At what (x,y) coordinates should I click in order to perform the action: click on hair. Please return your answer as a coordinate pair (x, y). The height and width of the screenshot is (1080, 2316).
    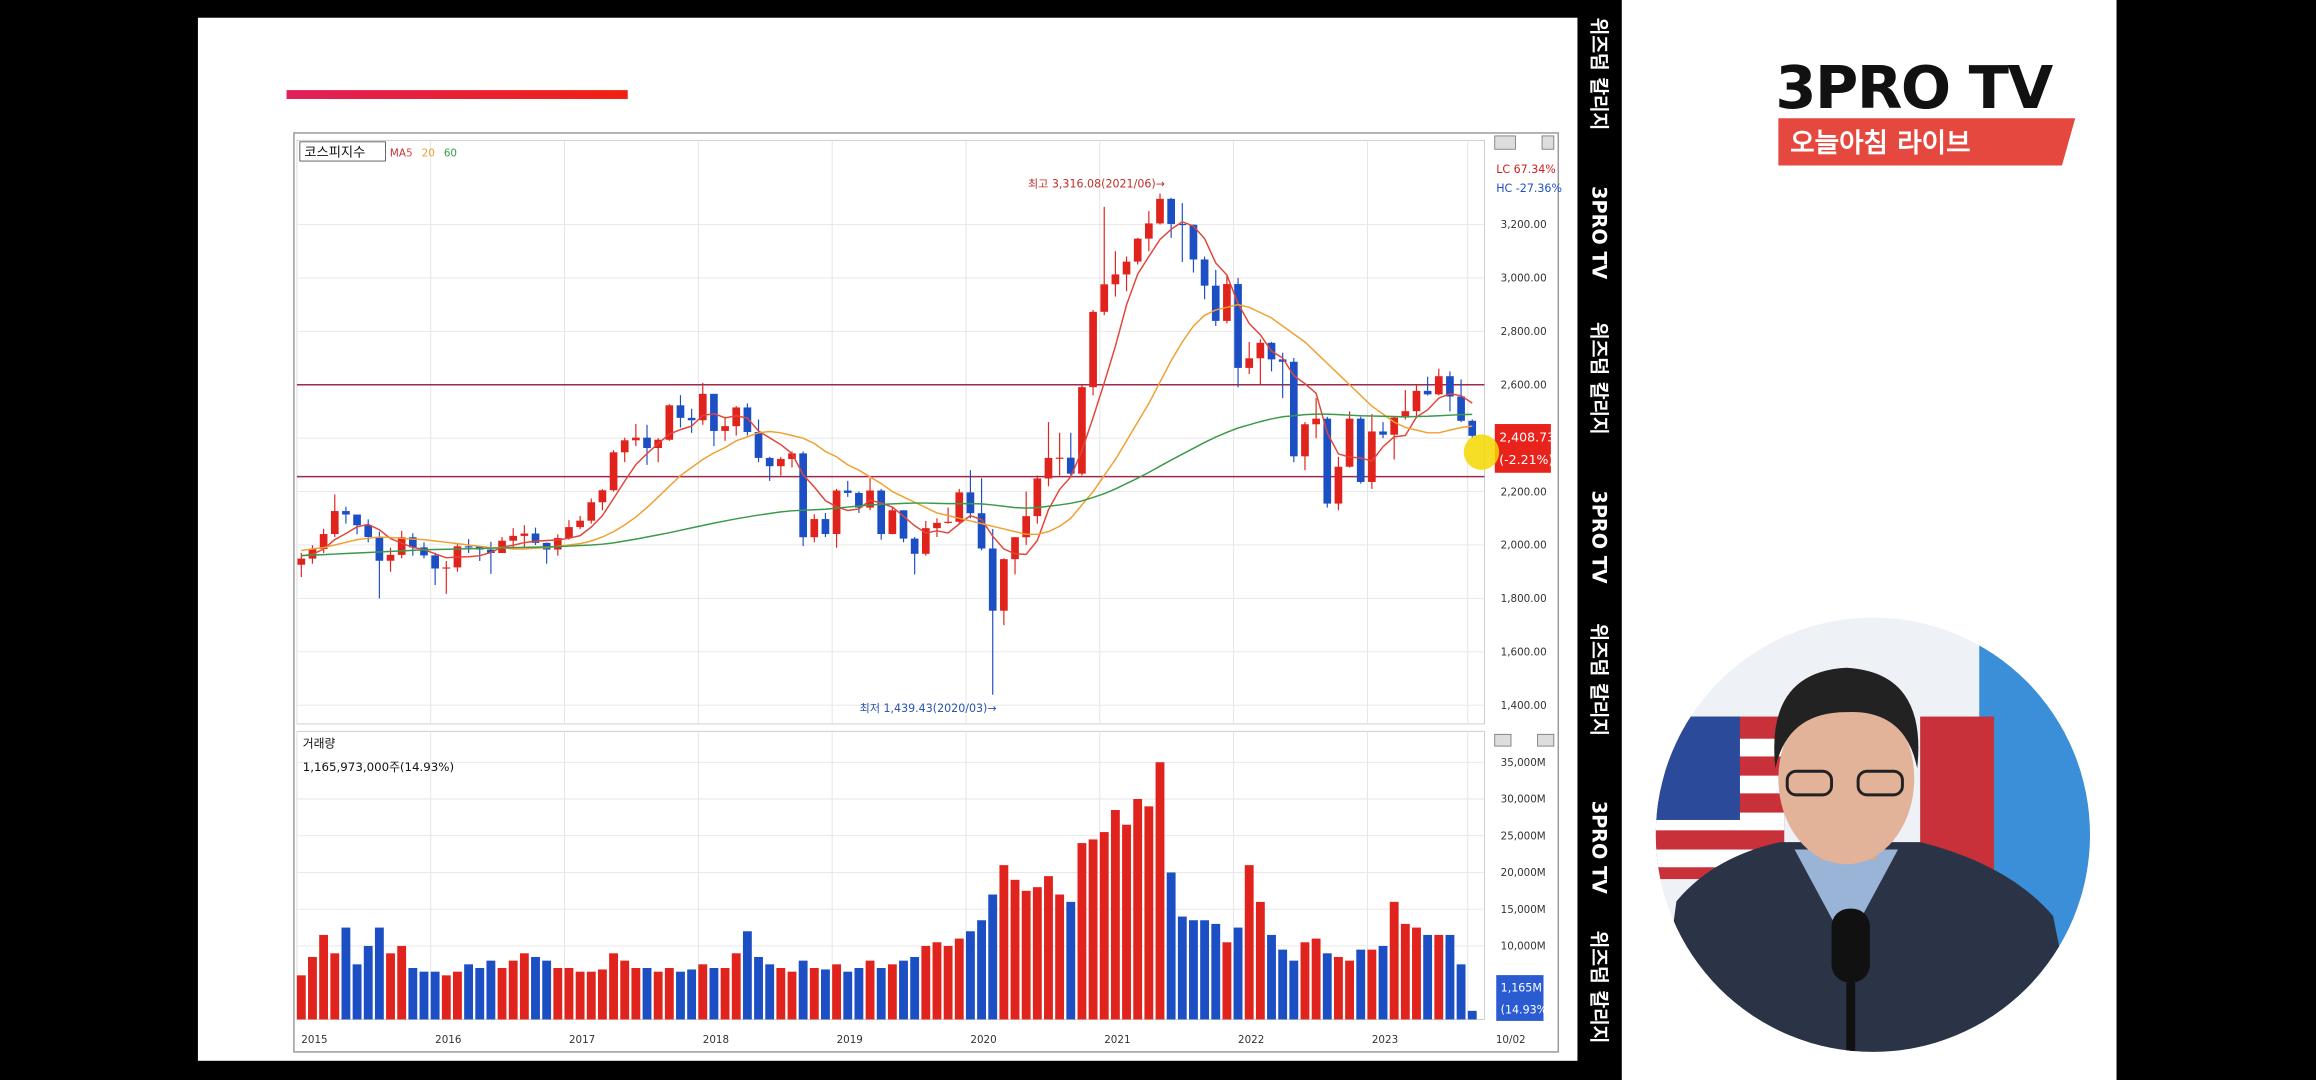
    Looking at the image, I should click on (1846, 718).